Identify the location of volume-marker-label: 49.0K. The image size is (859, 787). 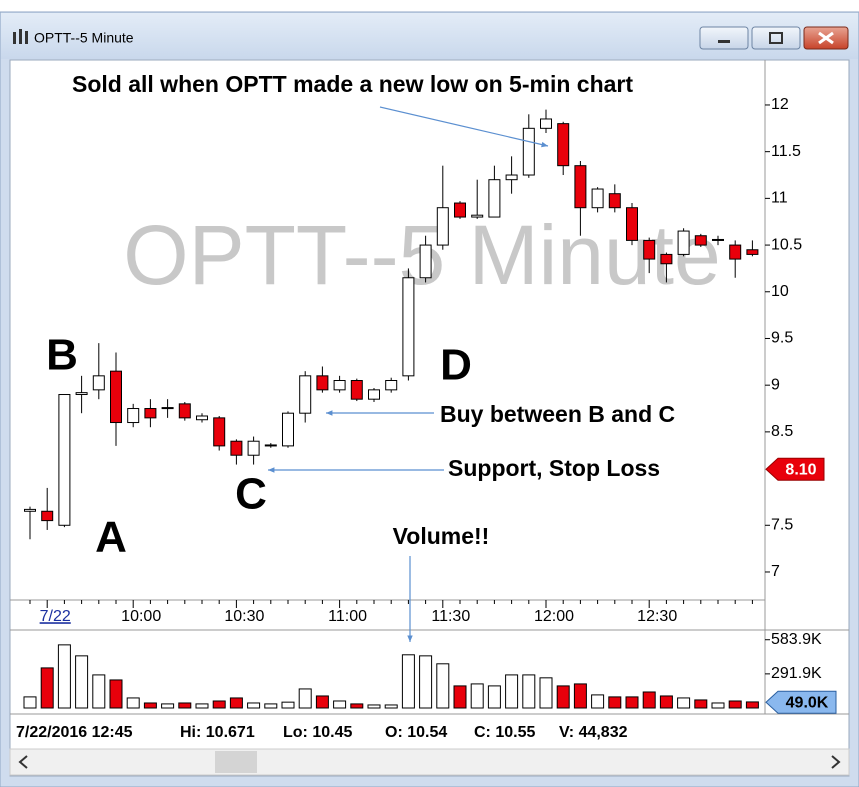
(807, 702).